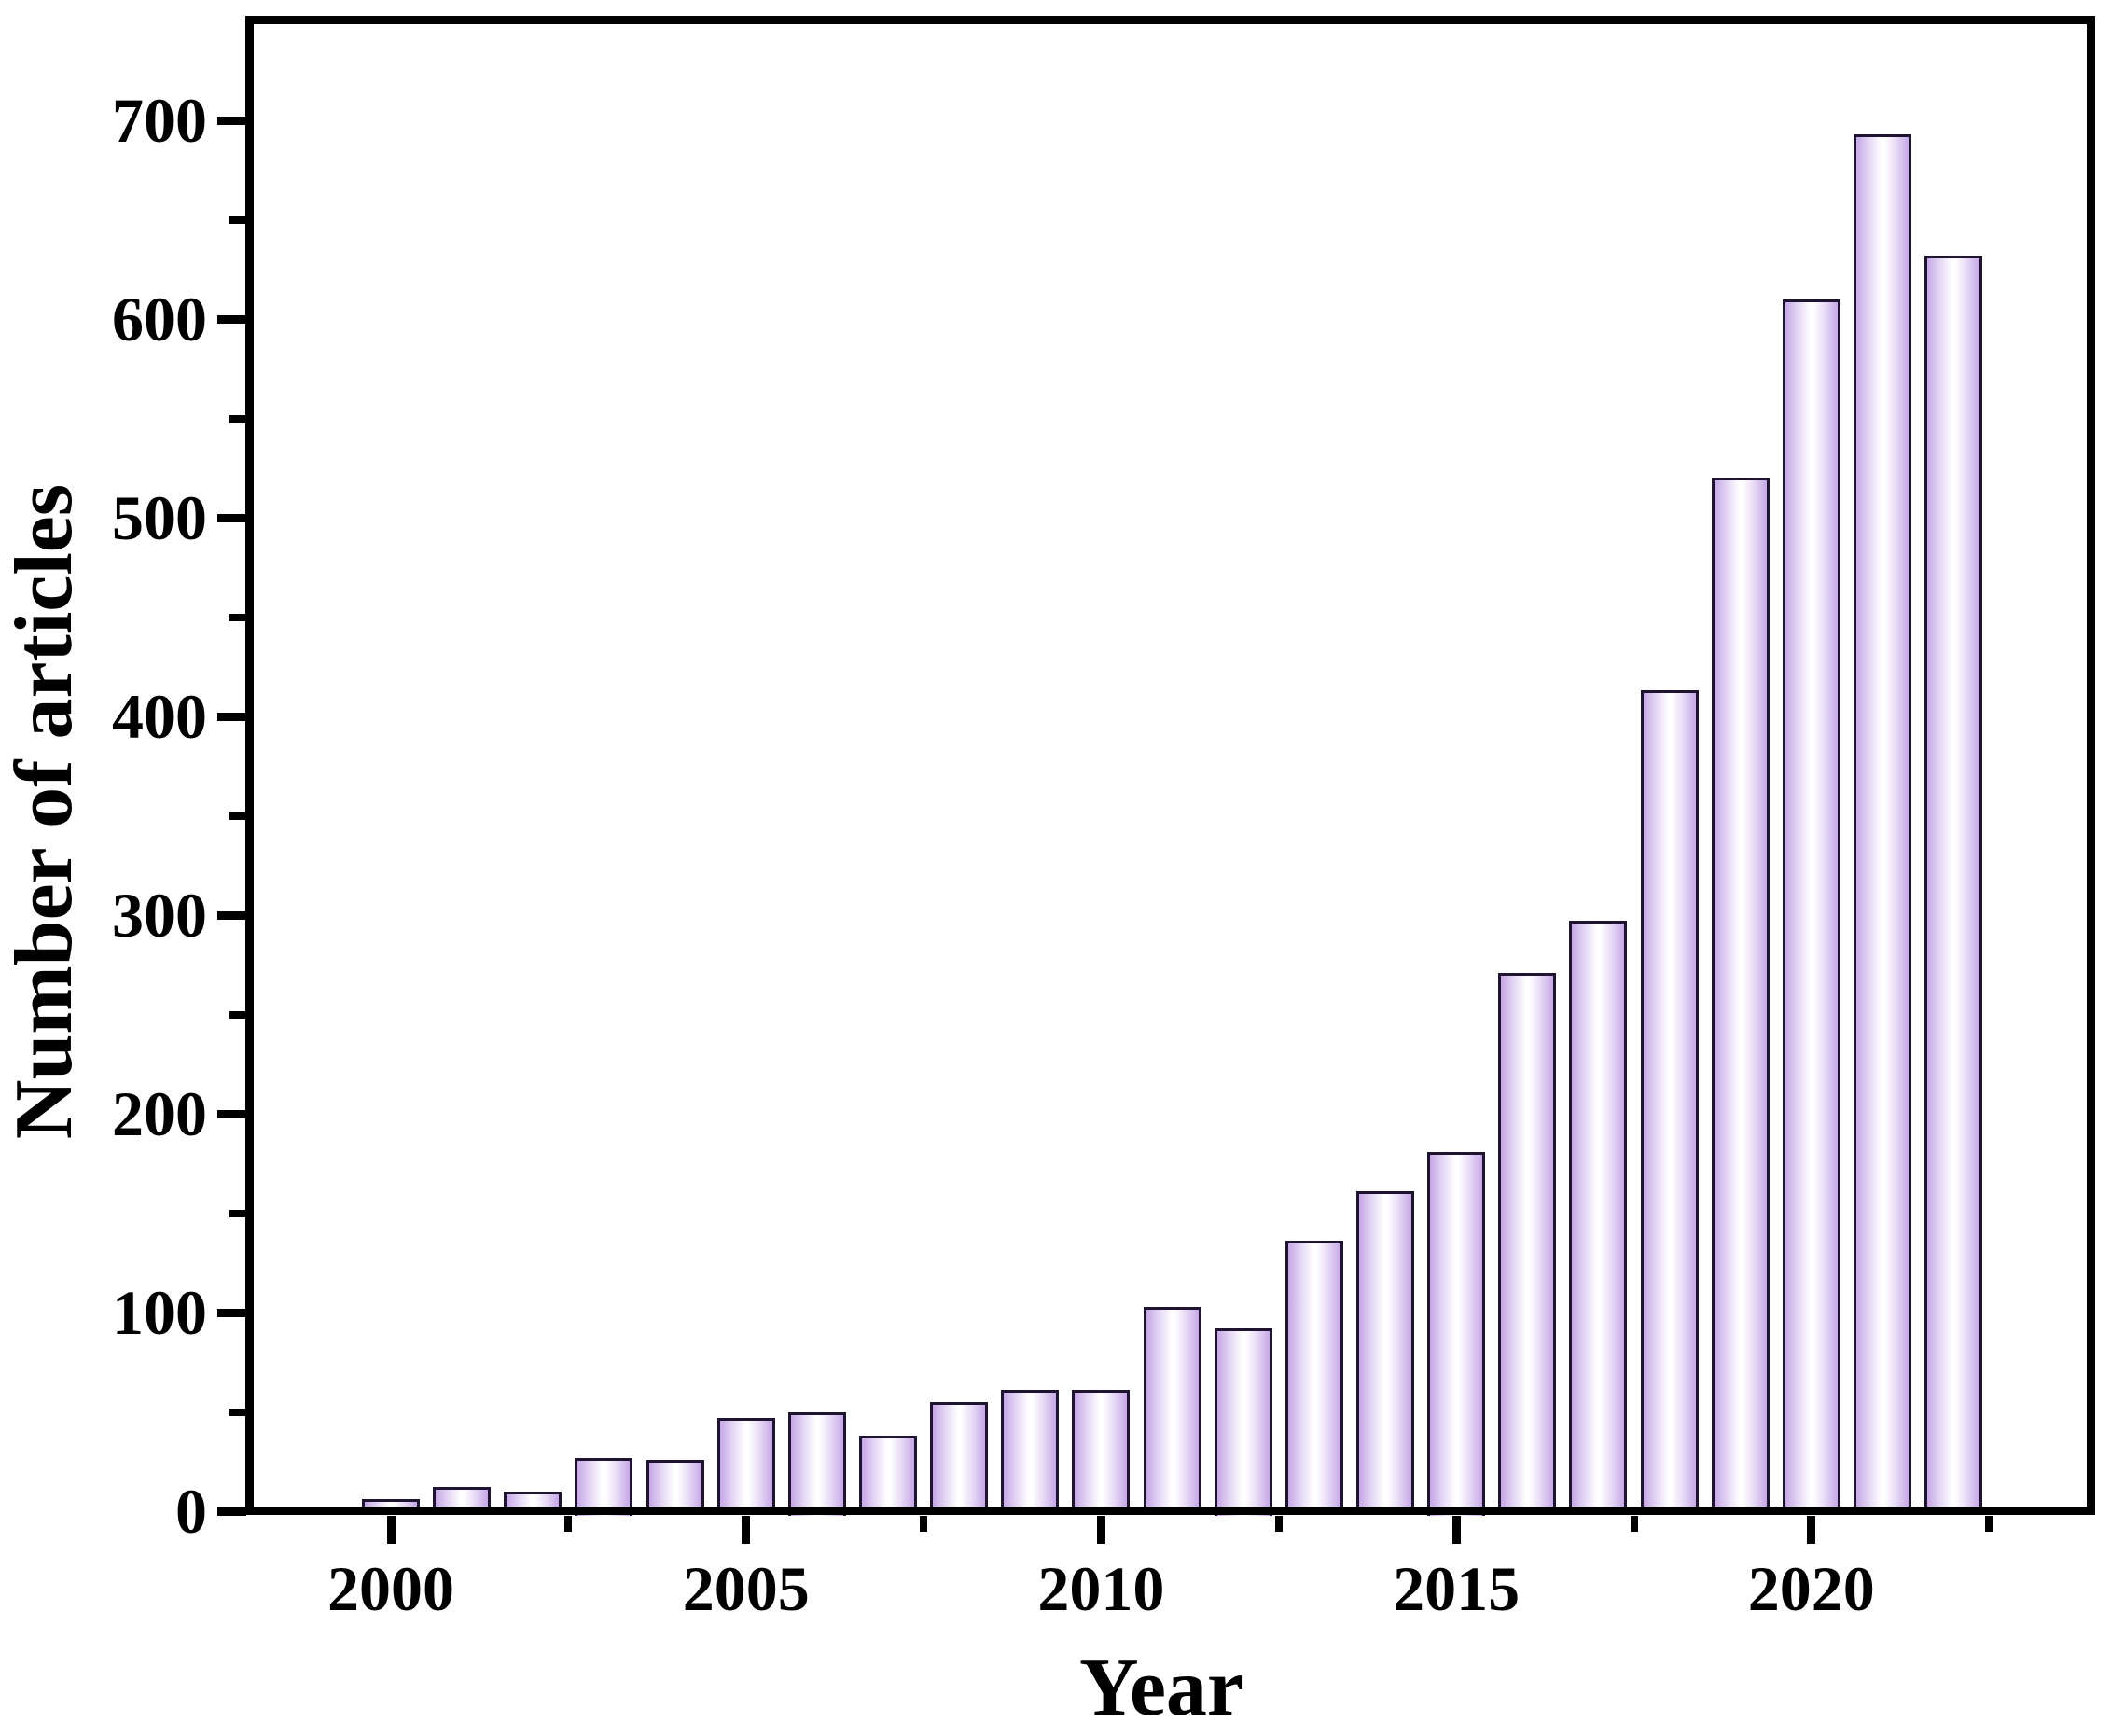  Describe the element at coordinates (1101, 1453) in the screenshot. I see `bar-2010` at that location.